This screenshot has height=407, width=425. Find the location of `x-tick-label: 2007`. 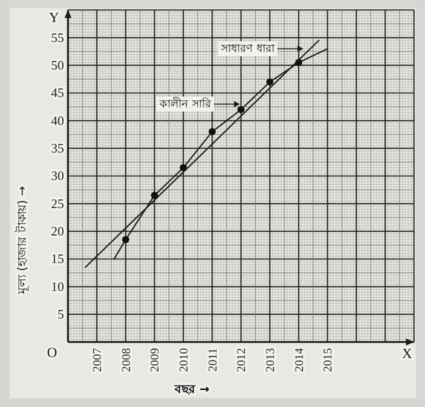

x-tick-label: 2007 is located at coordinates (97, 360).